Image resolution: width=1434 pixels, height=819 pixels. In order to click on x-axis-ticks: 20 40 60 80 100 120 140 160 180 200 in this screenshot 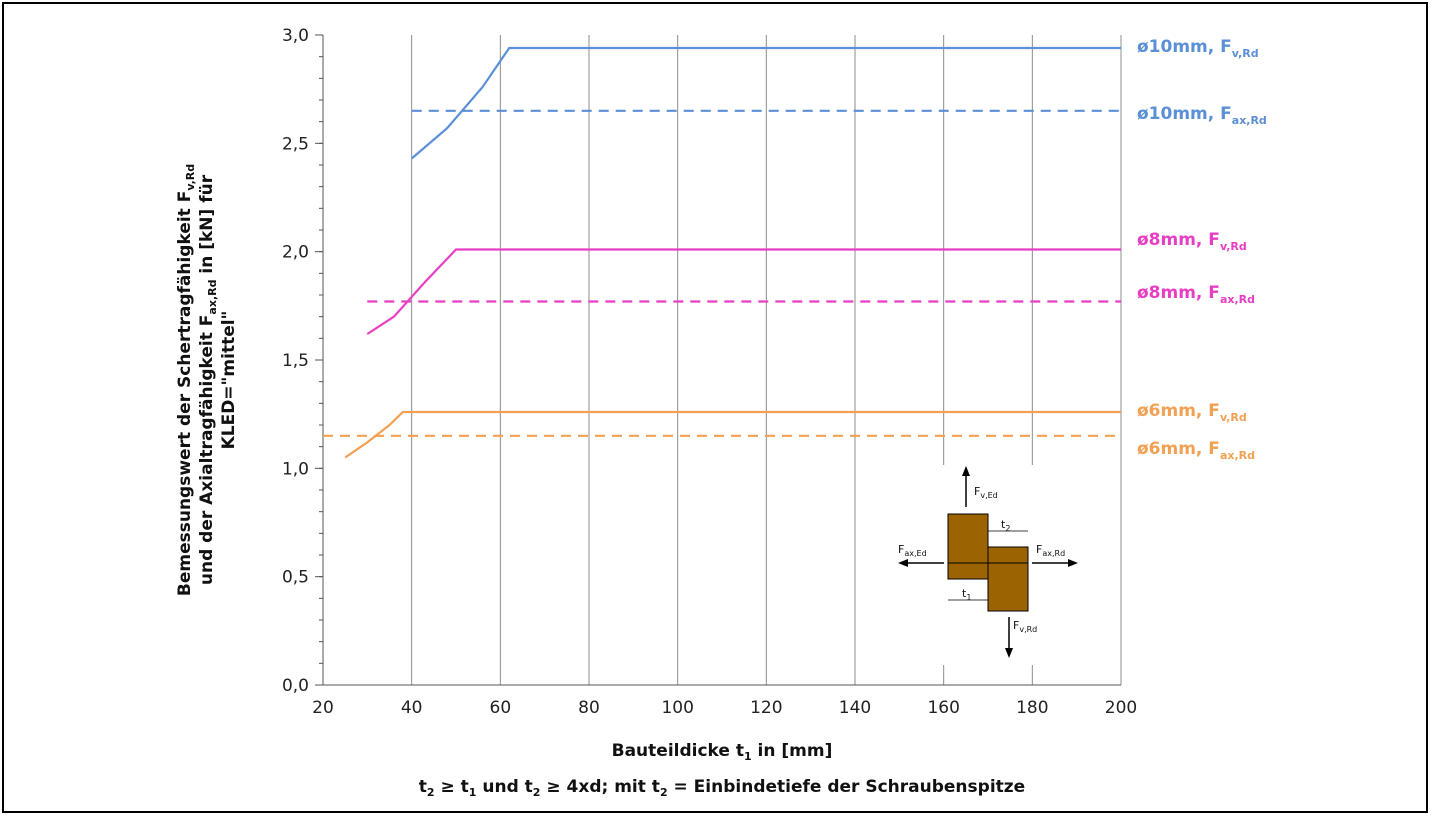, I will do `click(724, 708)`.